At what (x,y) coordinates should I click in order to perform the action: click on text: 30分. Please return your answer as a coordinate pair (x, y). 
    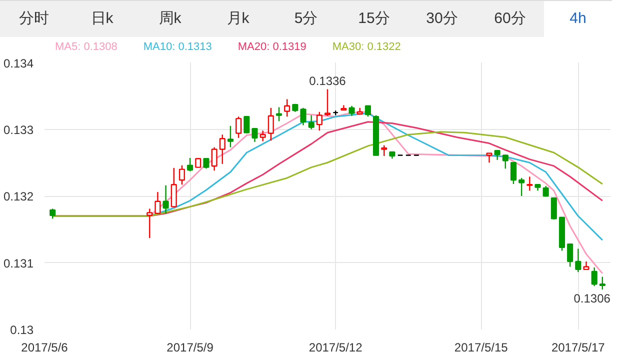
    Looking at the image, I should click on (442, 19).